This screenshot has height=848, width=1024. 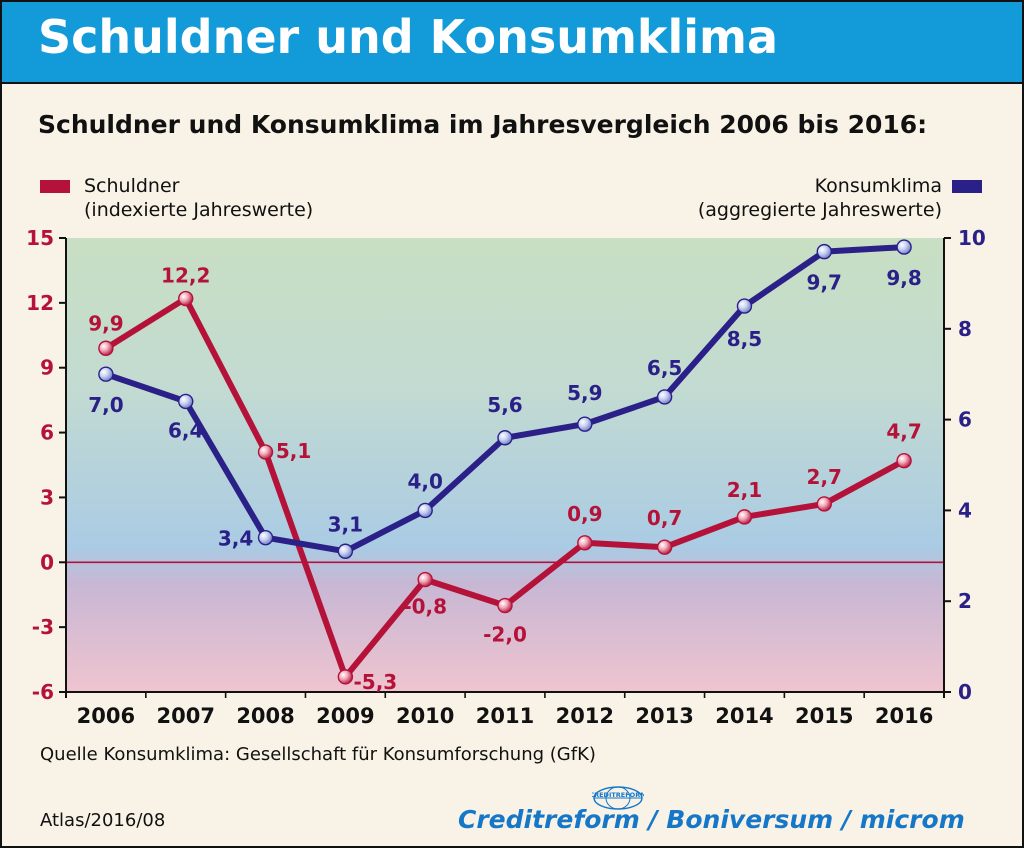 What do you see at coordinates (198, 198) in the screenshot?
I see `legend-schuldner: Schuldner (indexierte Jahreswerte)` at bounding box center [198, 198].